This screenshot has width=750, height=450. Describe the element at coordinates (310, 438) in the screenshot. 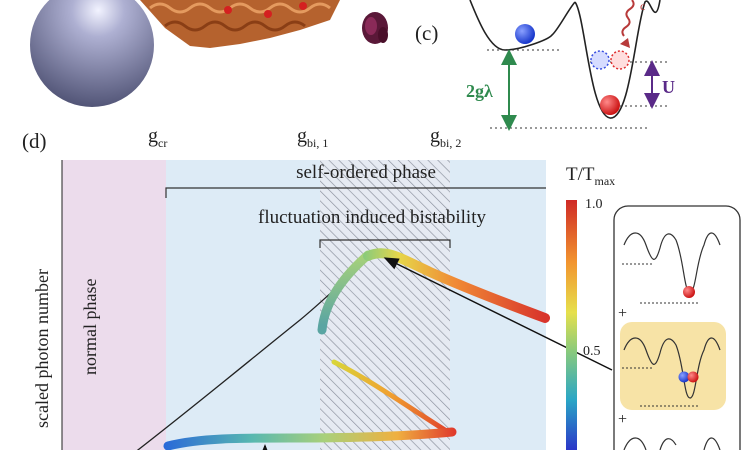

I see `lower-branch` at that location.